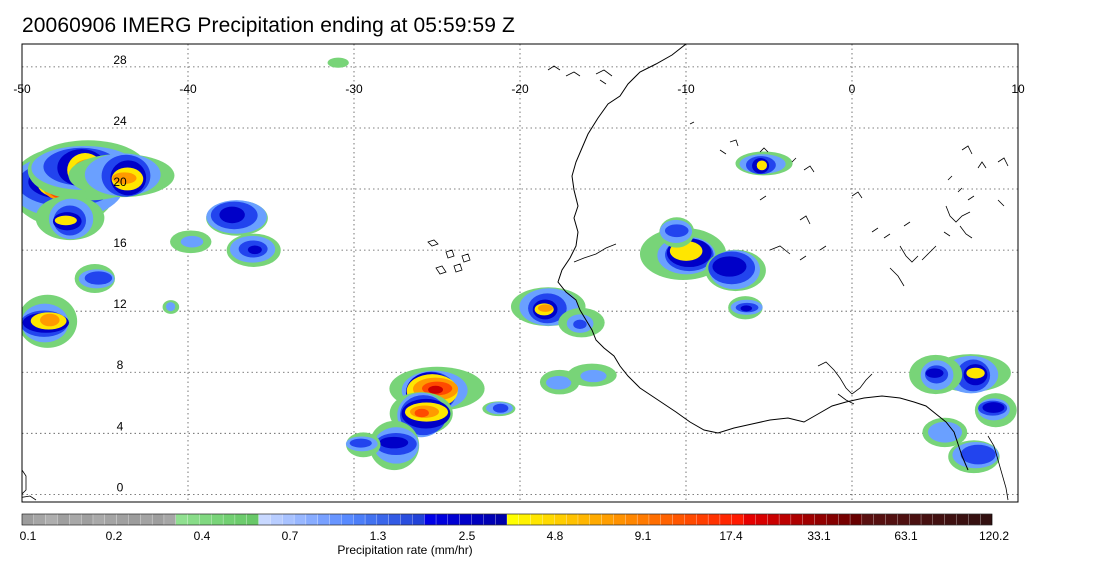 The width and height of the screenshot is (1101, 571). Describe the element at coordinates (378, 536) in the screenshot. I see `colorbar-label: 1.3` at that location.